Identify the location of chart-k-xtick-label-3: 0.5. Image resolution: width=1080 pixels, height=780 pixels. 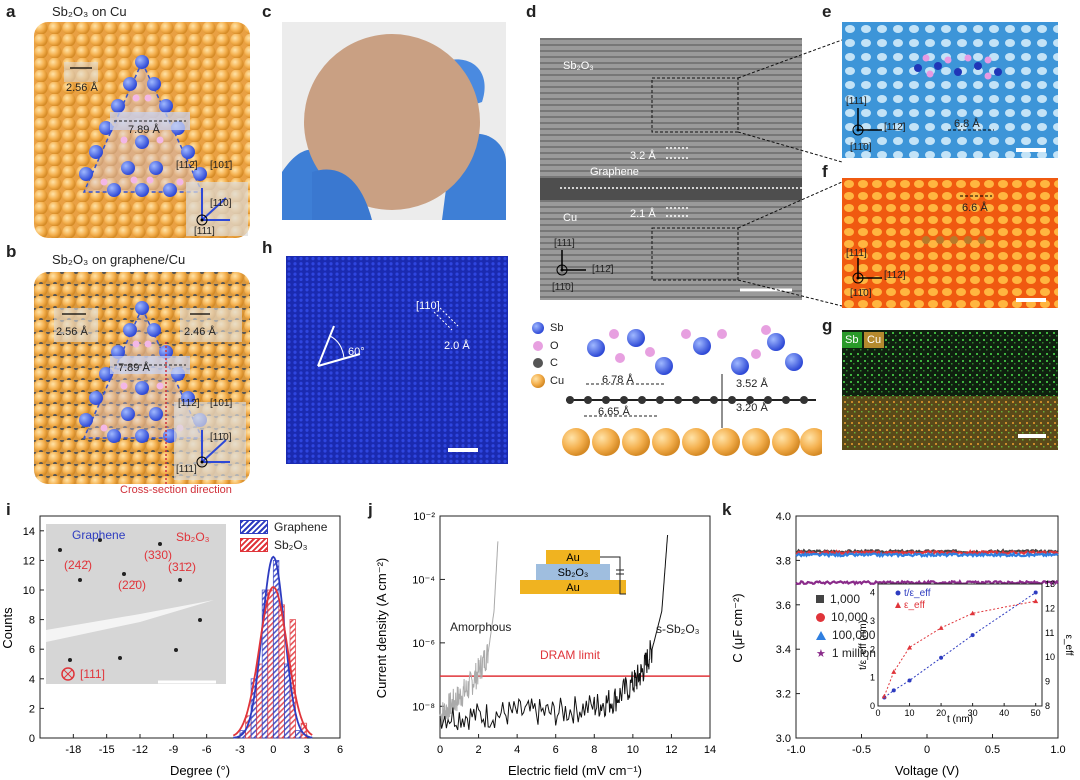
(992, 750).